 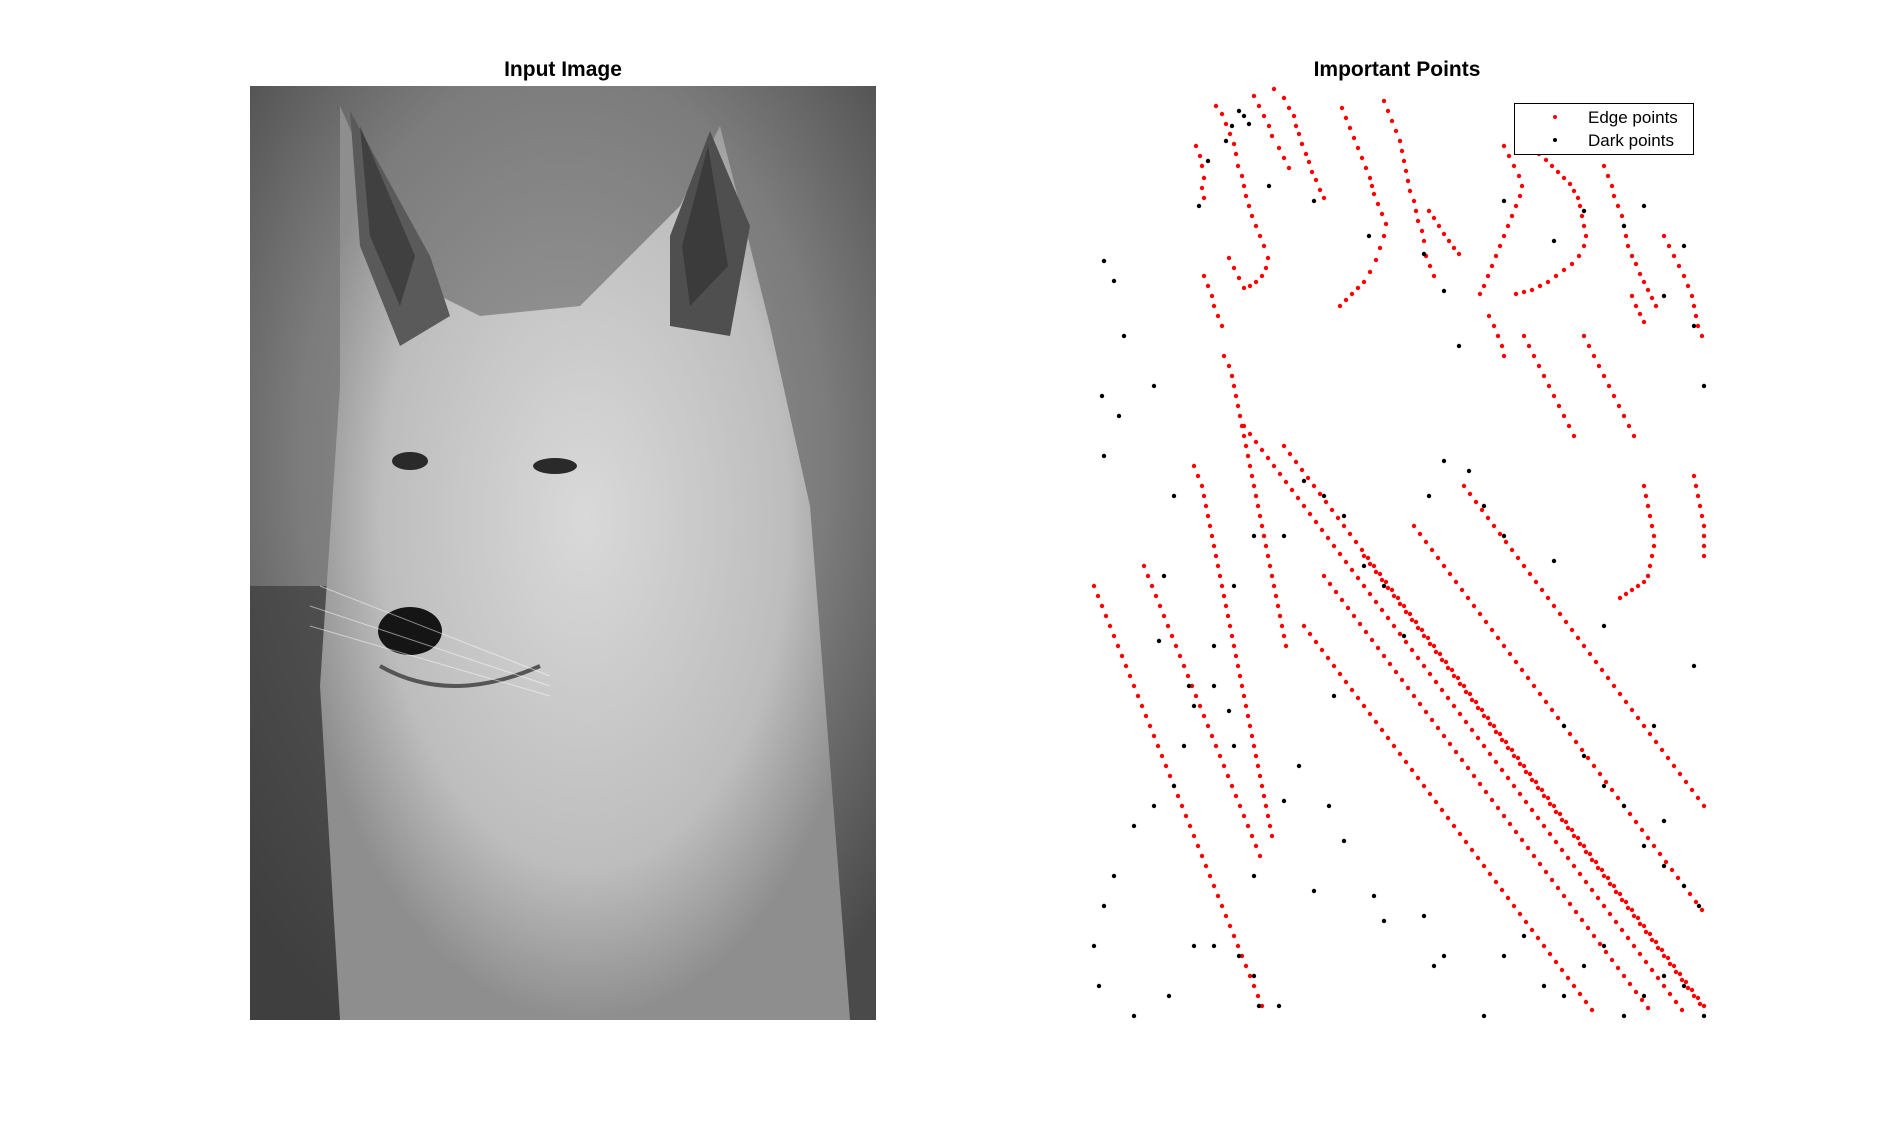 I want to click on legend-entry-edge: Edge points, so click(x=1604, y=118).